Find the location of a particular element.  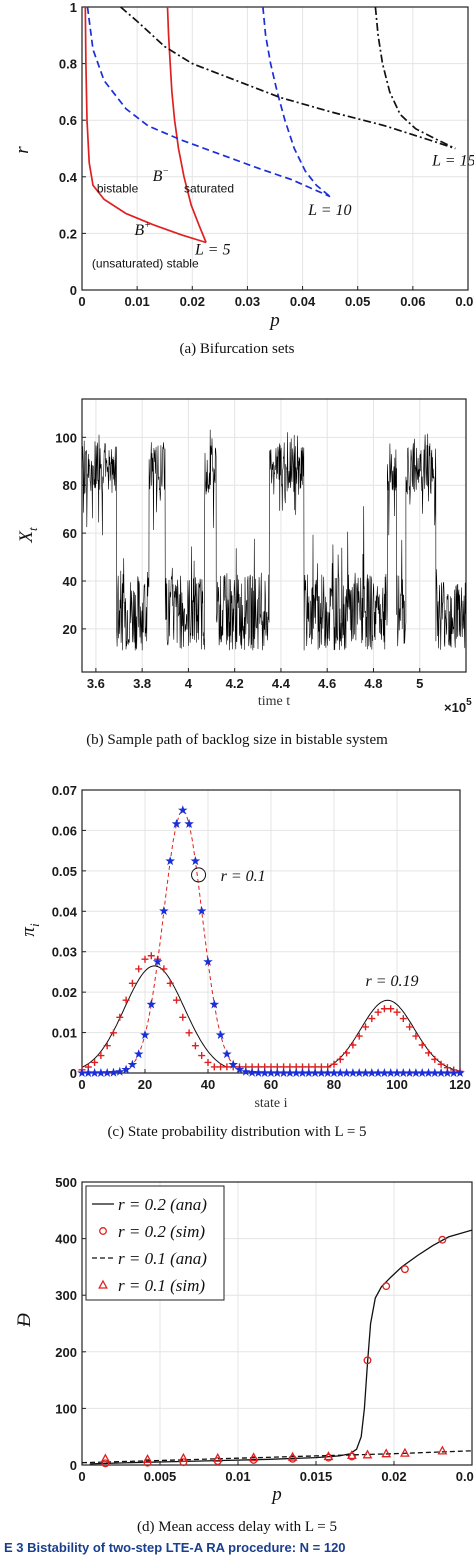

y-tick-label: 60 is located at coordinates (70, 533).